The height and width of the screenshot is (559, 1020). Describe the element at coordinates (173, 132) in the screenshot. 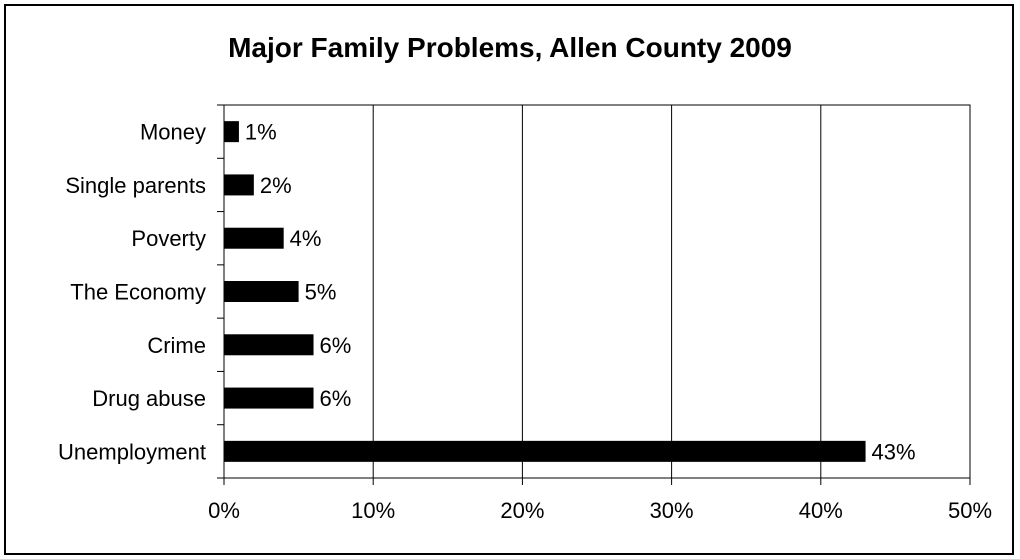

I see `category-label: Money` at that location.